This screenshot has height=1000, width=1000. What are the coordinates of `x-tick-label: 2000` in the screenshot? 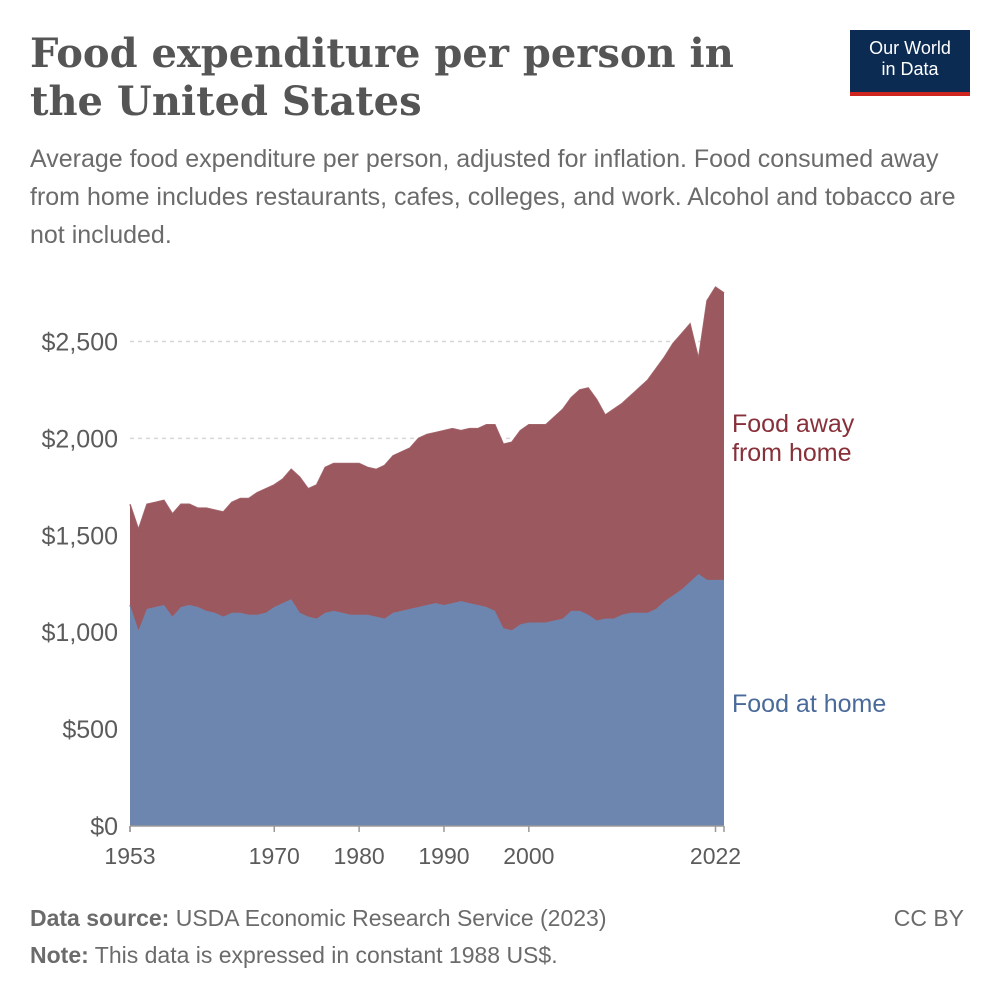 It's located at (528, 856).